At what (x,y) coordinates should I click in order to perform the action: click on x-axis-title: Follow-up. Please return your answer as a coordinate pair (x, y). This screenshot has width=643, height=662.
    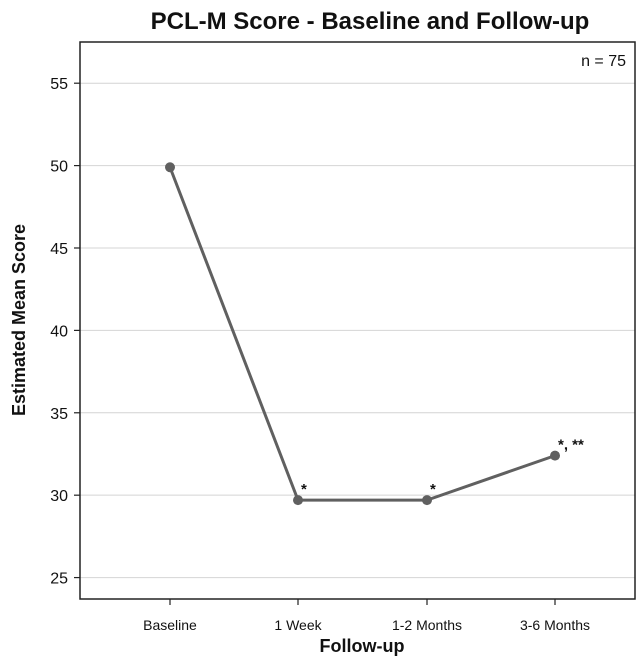
    Looking at the image, I should click on (362, 646).